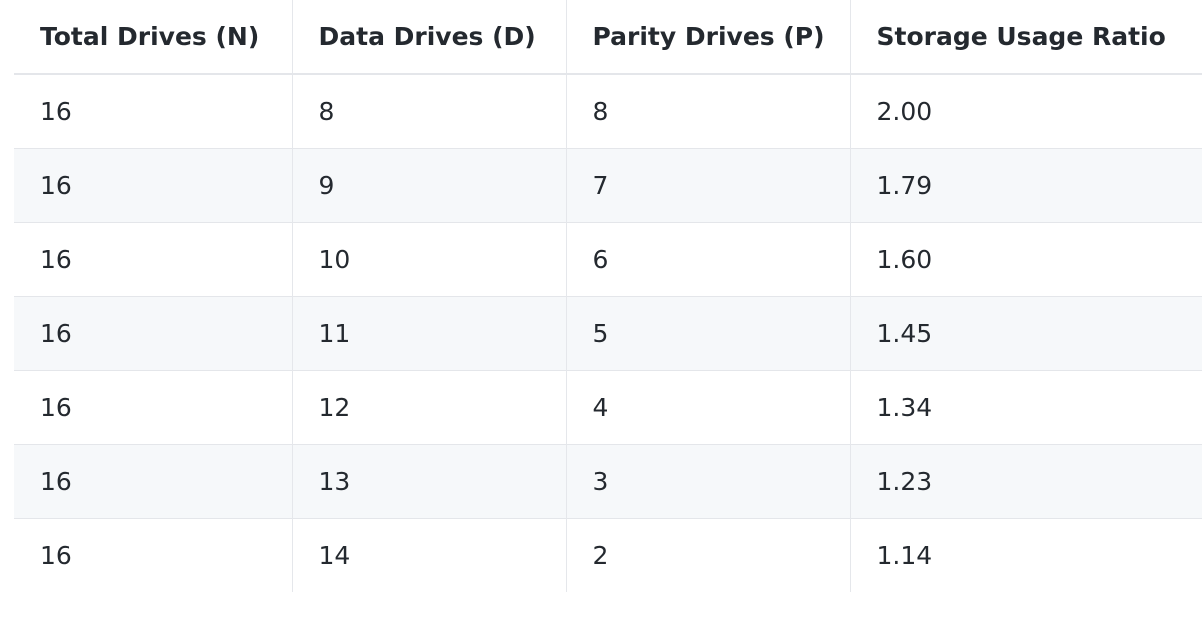 This screenshot has height=618, width=1202. What do you see at coordinates (429, 110) in the screenshot?
I see `cell-data-drives: 8` at bounding box center [429, 110].